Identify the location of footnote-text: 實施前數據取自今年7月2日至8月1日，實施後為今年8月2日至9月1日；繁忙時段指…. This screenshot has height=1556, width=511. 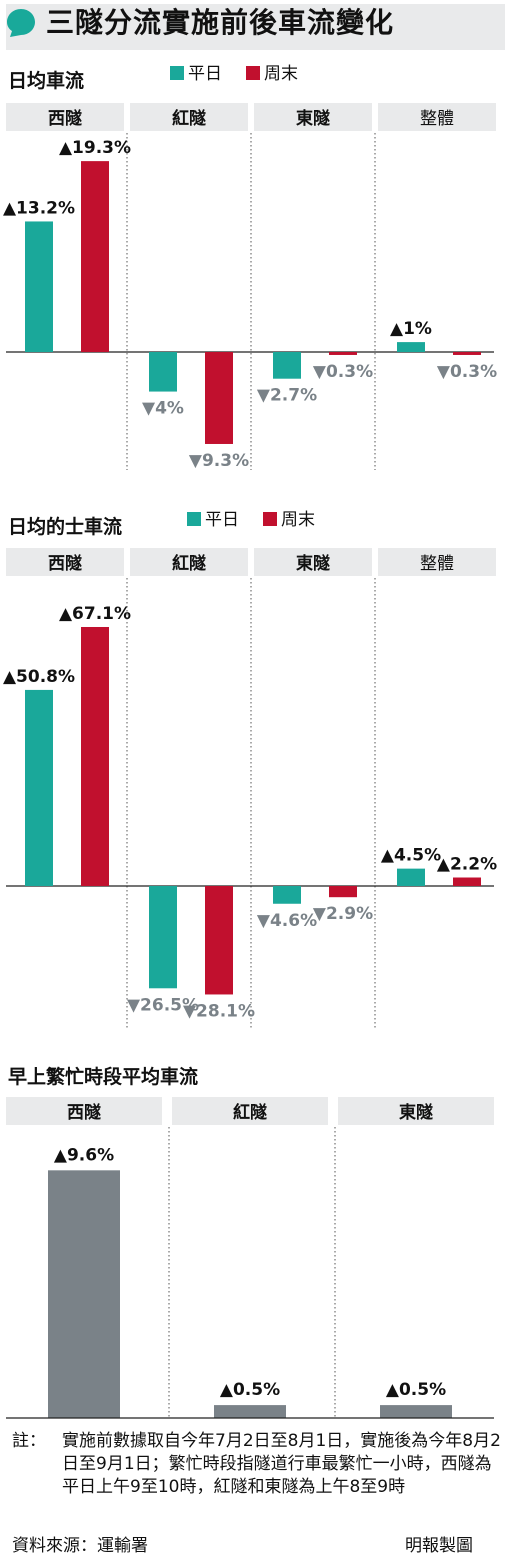
(281, 1464).